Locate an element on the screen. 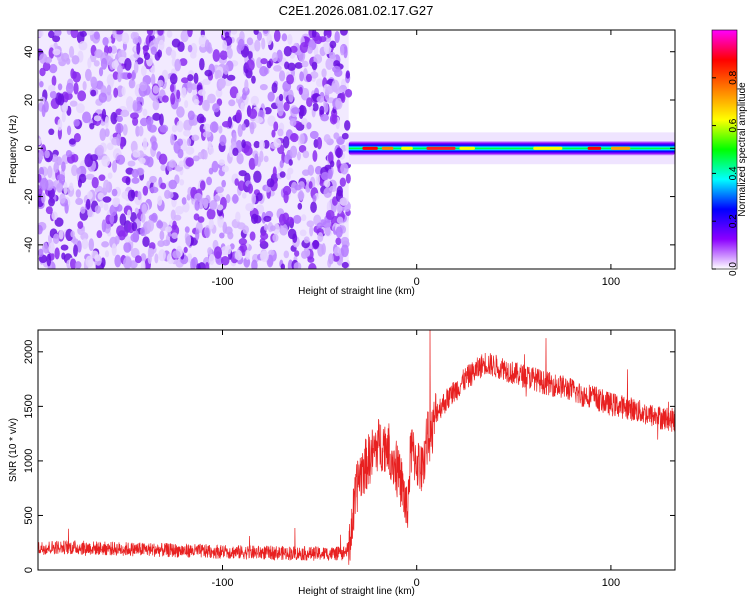  colorbar-tick-label: 0.6 is located at coordinates (733, 125).